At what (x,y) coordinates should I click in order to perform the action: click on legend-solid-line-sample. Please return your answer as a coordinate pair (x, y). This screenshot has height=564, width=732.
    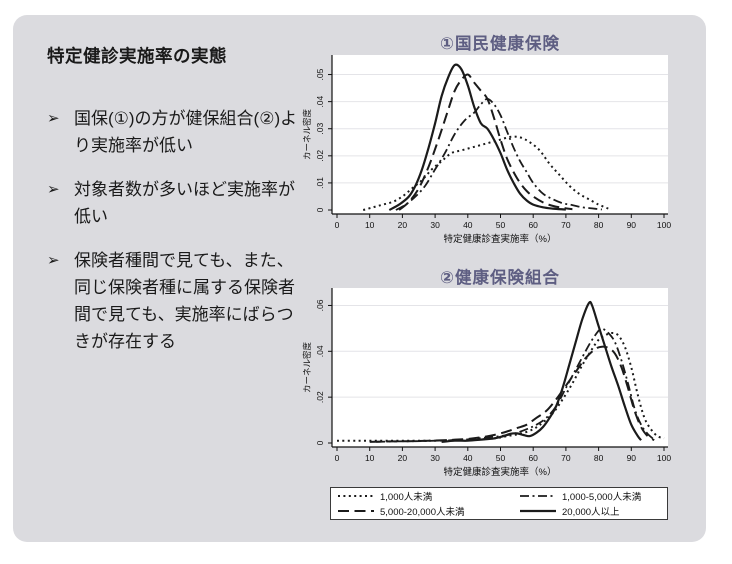
    Looking at the image, I should click on (538, 511).